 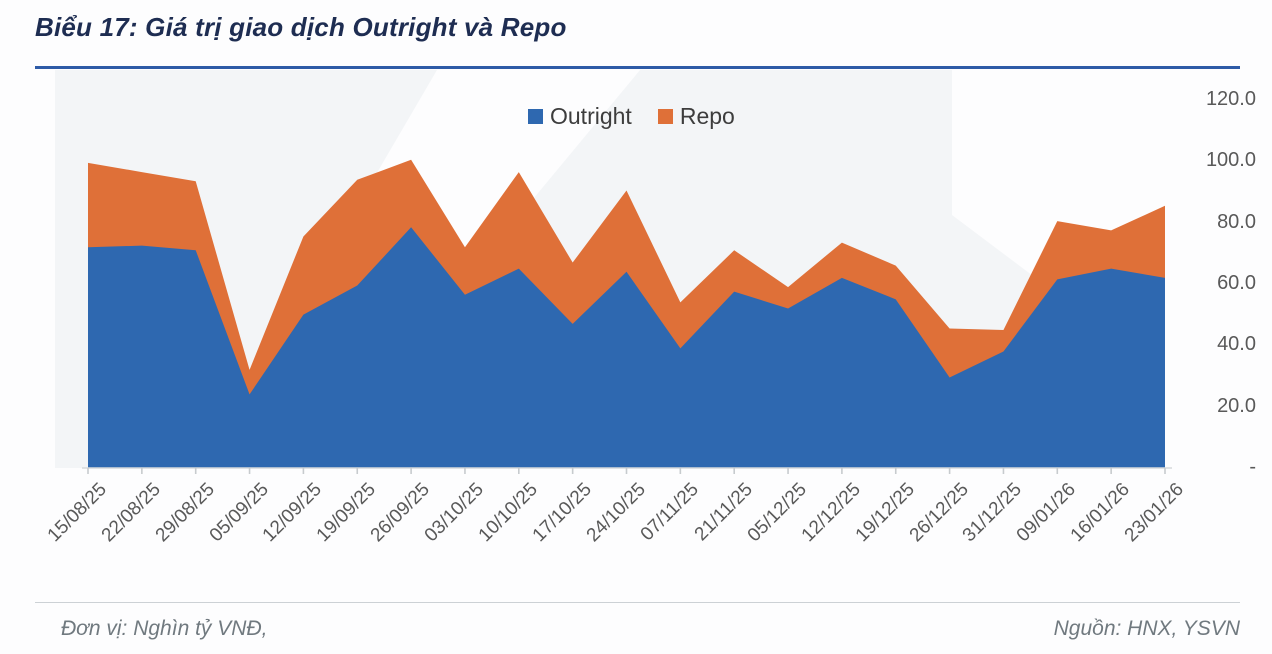 I want to click on legend-item-outright: Outright, so click(x=580, y=116).